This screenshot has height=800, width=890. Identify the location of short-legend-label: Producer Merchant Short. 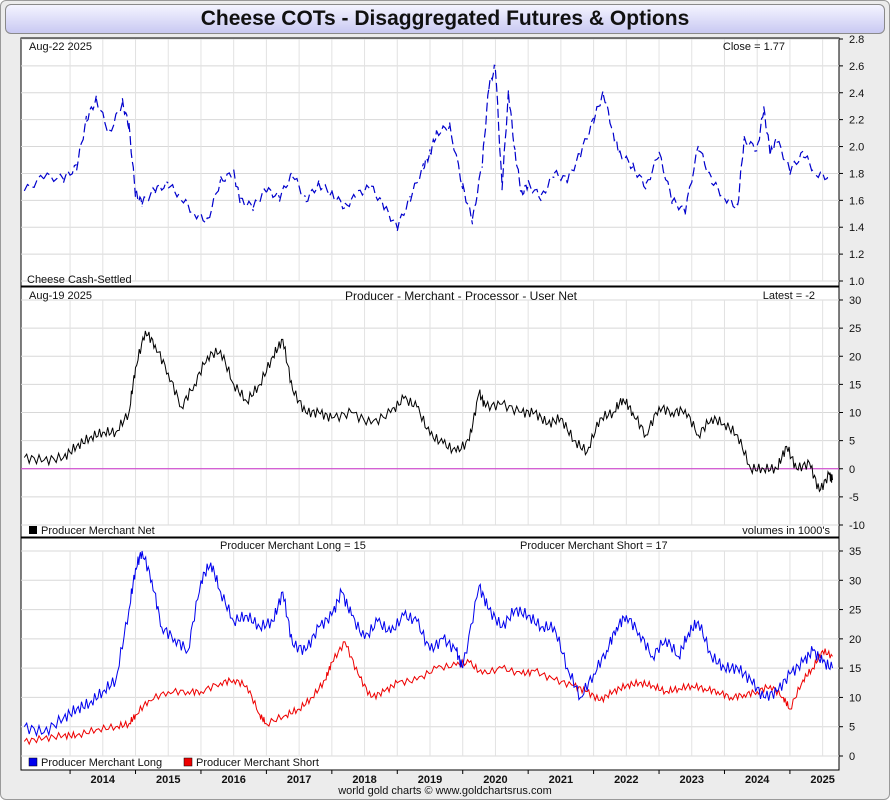
(257, 763).